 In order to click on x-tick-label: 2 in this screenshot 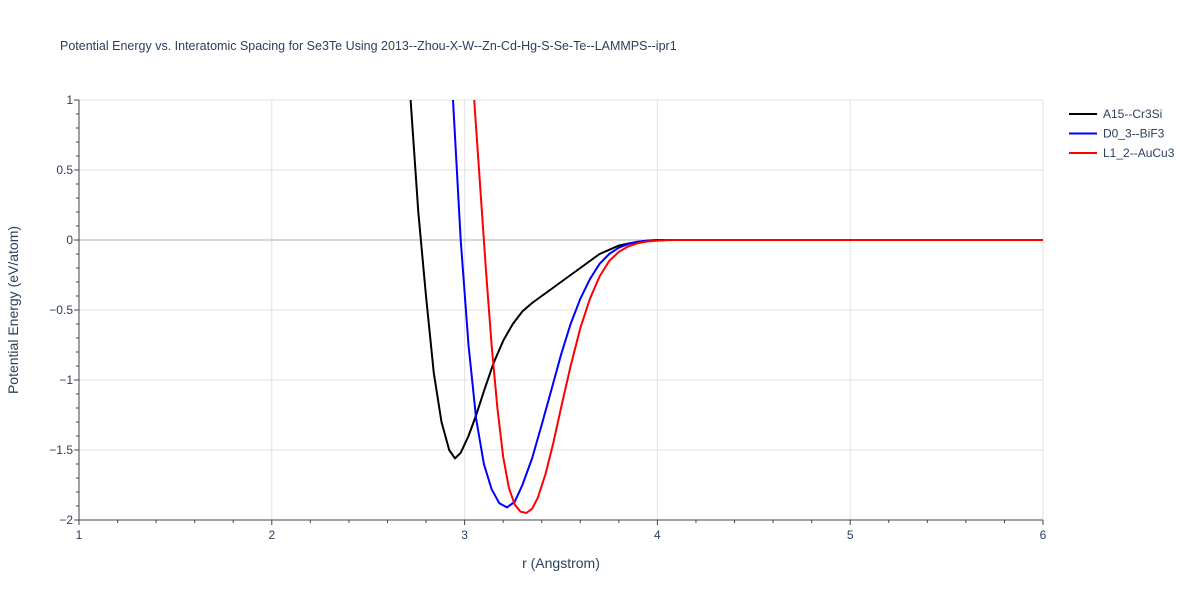, I will do `click(271, 535)`.